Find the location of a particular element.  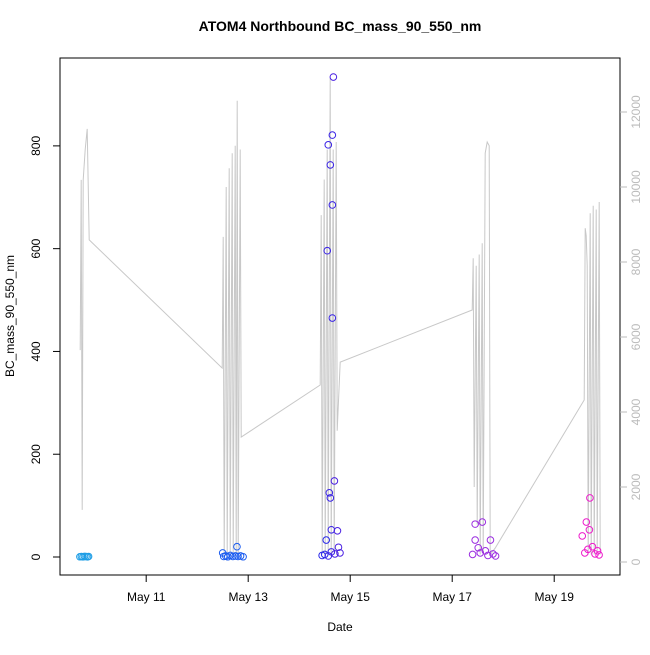

y-tick-label: 0 is located at coordinates (36, 556).